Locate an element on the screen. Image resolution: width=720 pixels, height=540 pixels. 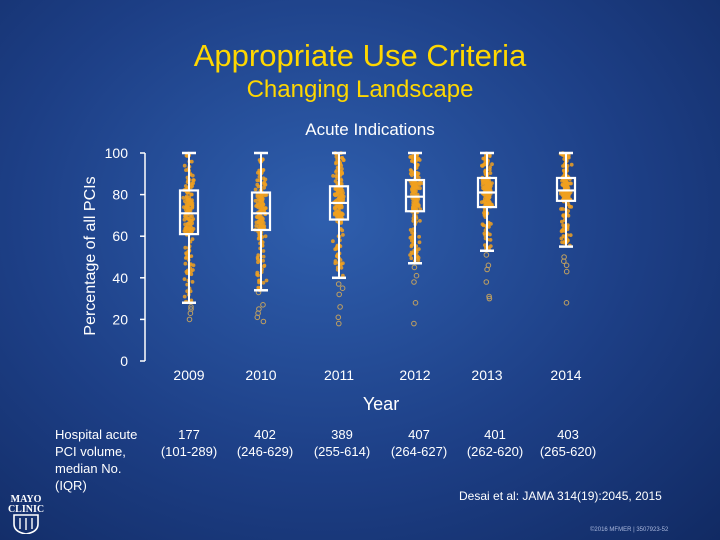
volume-iqr: (264-627) is located at coordinates (419, 451).